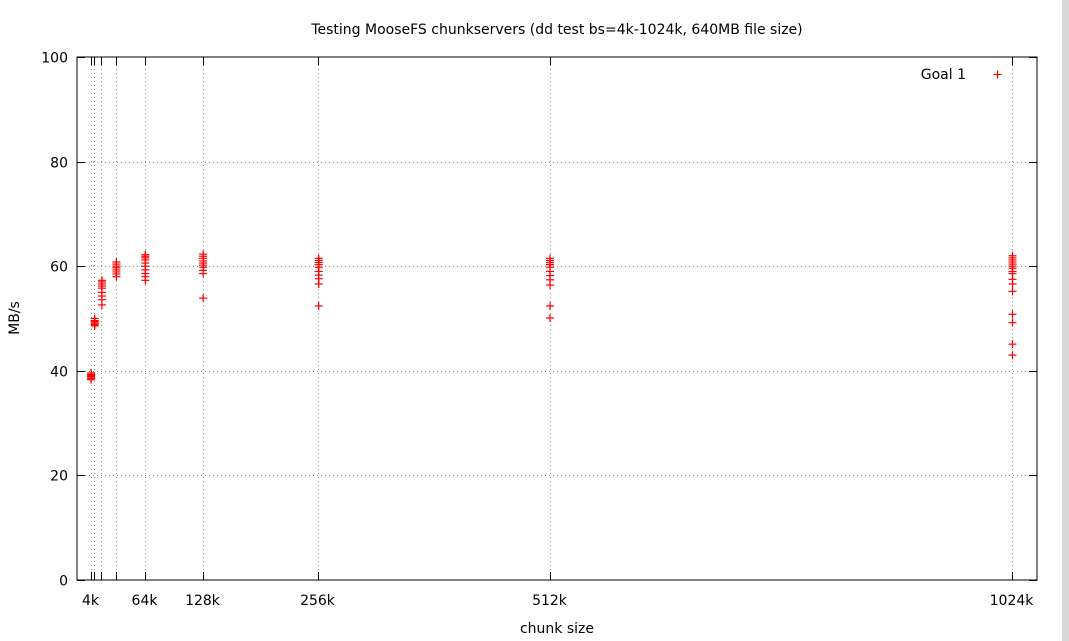  I want to click on legend-marker, so click(997, 74).